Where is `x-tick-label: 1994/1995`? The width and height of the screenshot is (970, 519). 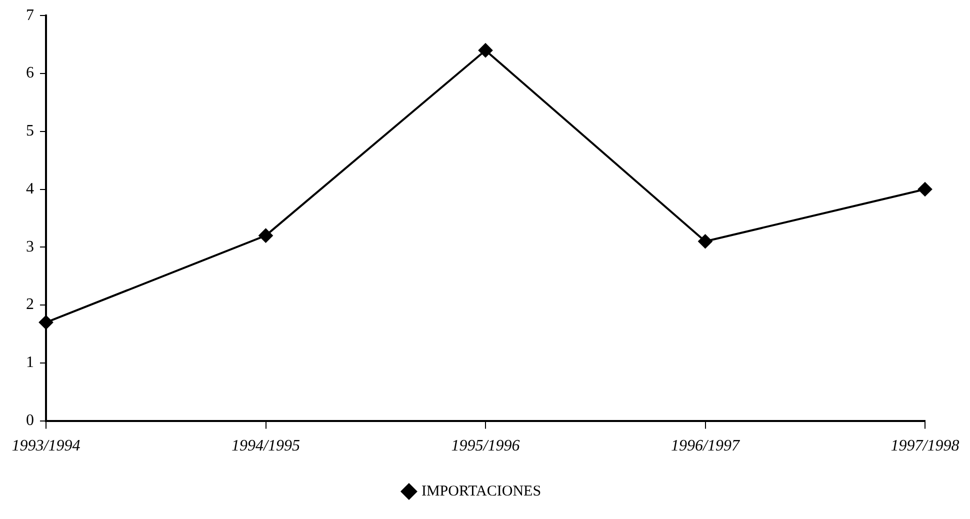 x-tick-label: 1994/1995 is located at coordinates (266, 446).